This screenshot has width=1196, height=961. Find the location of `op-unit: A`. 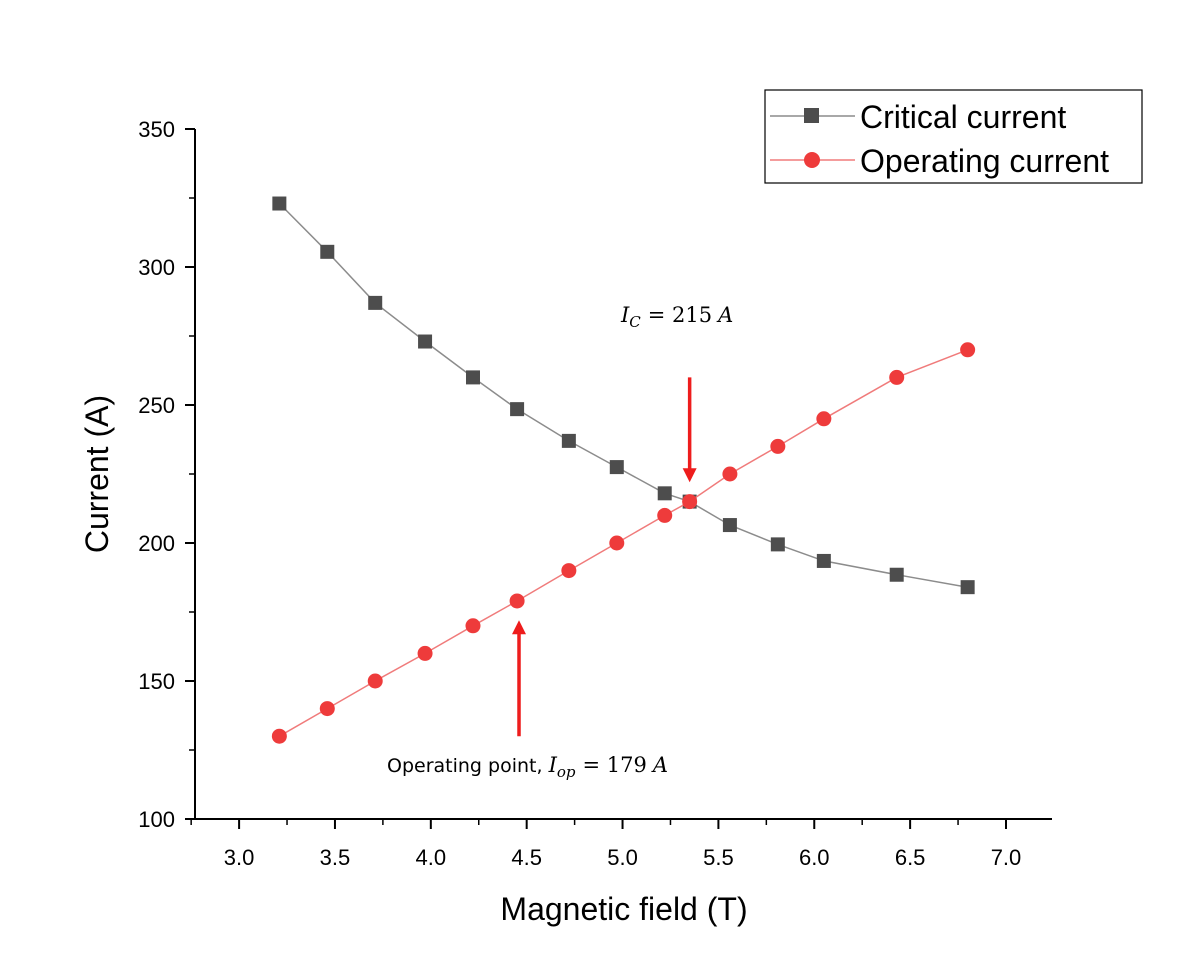

op-unit: A is located at coordinates (659, 765).